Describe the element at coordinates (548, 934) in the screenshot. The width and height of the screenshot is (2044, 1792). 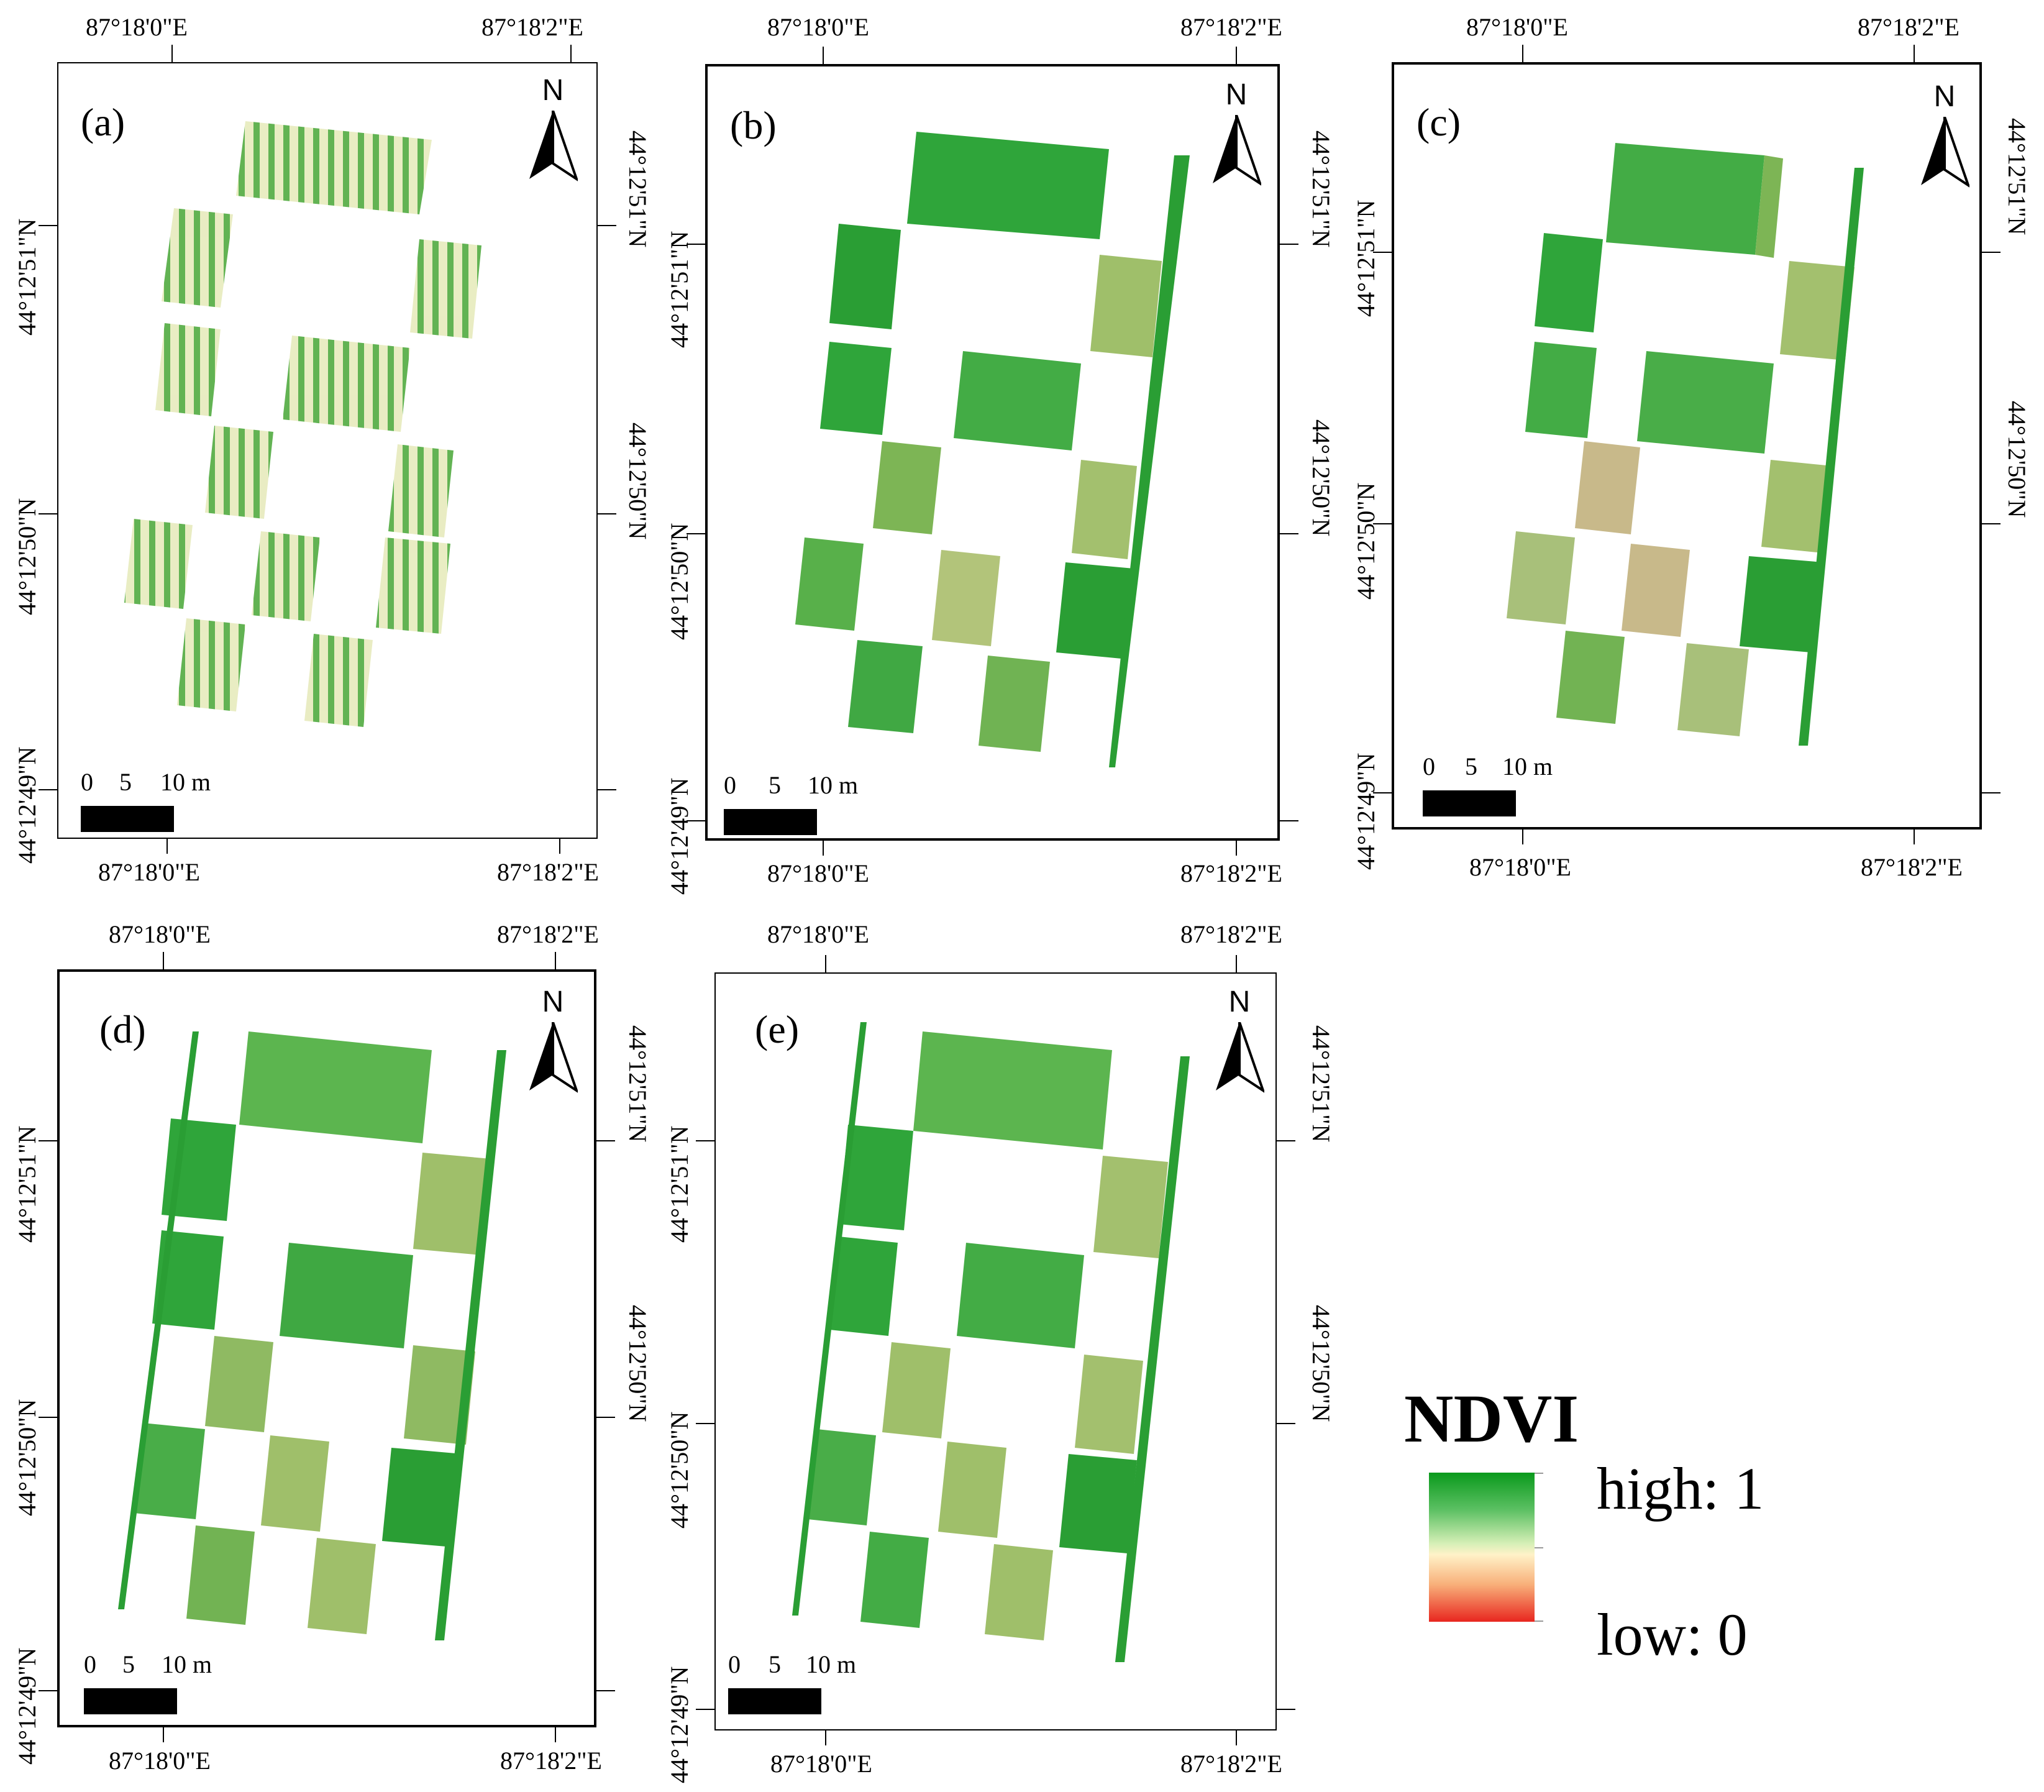
I see `lon-top-right-d: 87°18'2"E` at that location.